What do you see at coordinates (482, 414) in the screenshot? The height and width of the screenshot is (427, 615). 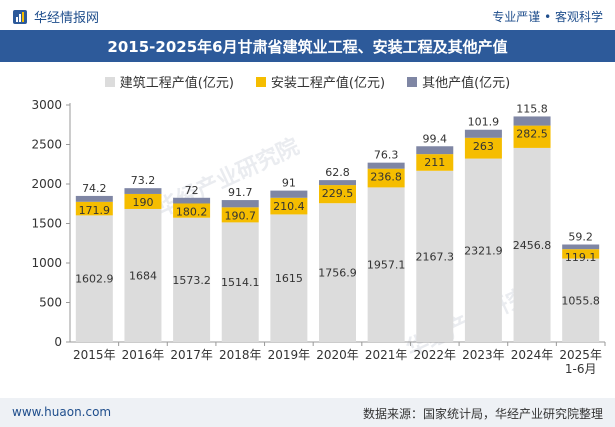 I see `footer-source: 数据来源：国家统计局，华经产业研究院整理` at bounding box center [482, 414].